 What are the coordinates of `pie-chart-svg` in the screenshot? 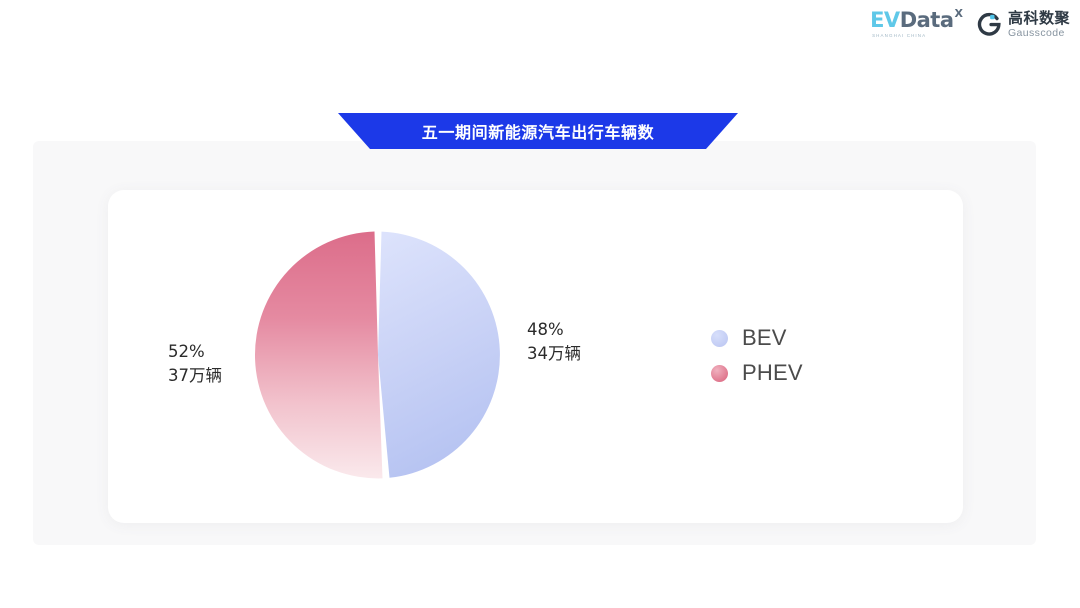 It's located at (377, 355).